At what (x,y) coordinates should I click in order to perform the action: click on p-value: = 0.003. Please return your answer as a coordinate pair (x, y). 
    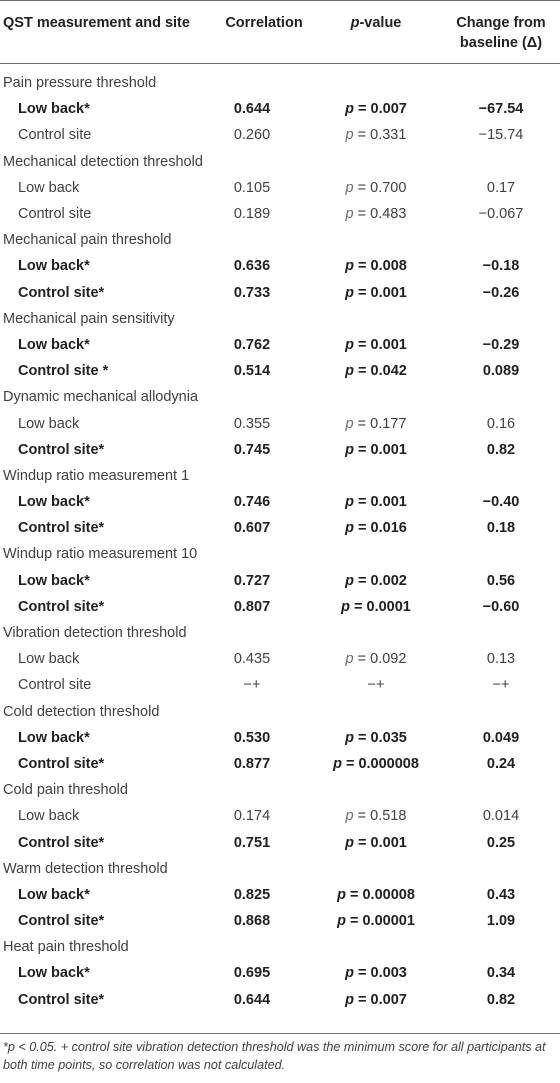
    Looking at the image, I should click on (380, 973).